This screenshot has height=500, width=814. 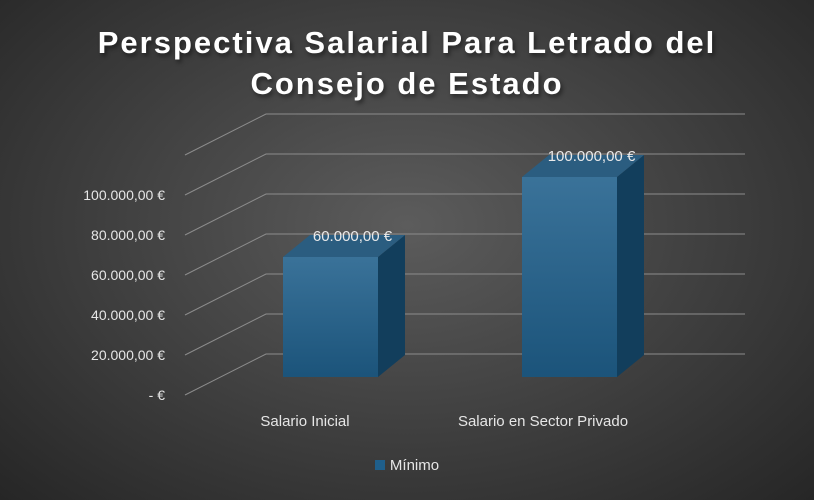 I want to click on legend: Mínimo, so click(x=407, y=465).